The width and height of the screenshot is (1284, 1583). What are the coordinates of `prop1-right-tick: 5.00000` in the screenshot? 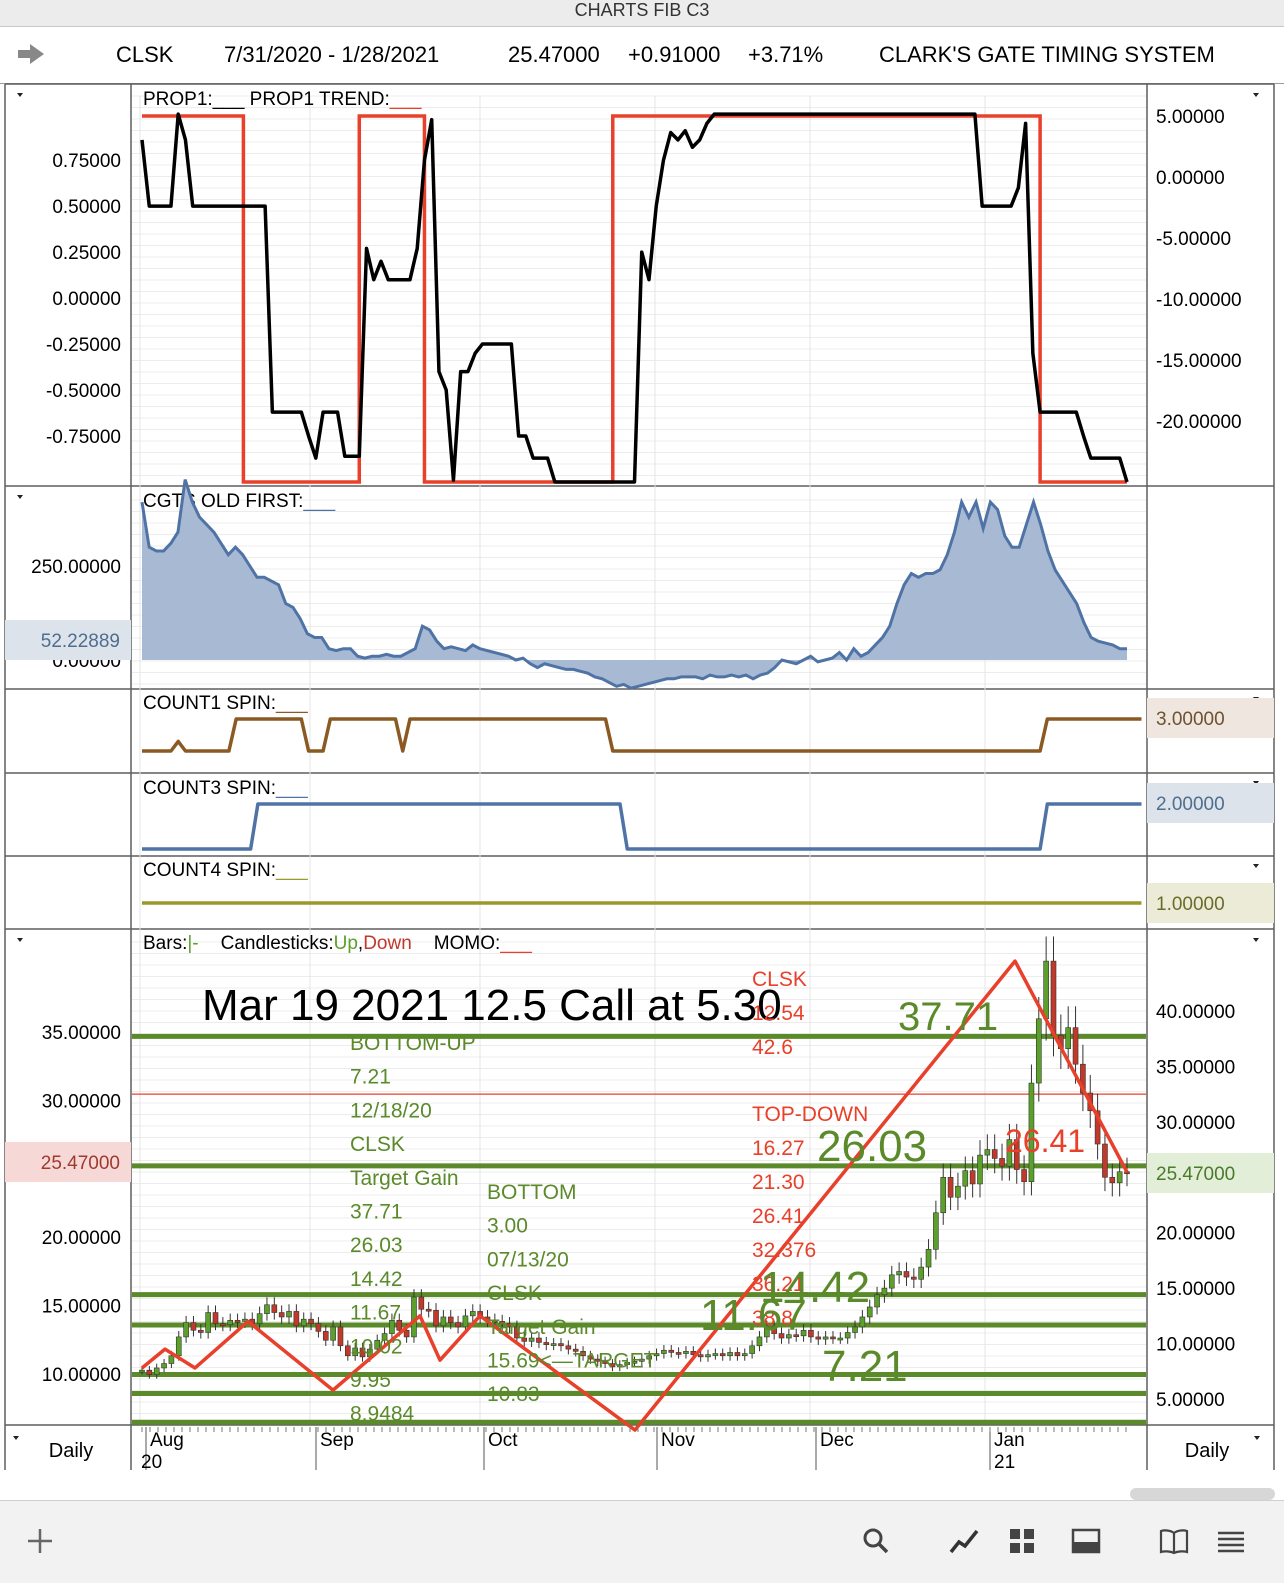 It's located at (1190, 117).